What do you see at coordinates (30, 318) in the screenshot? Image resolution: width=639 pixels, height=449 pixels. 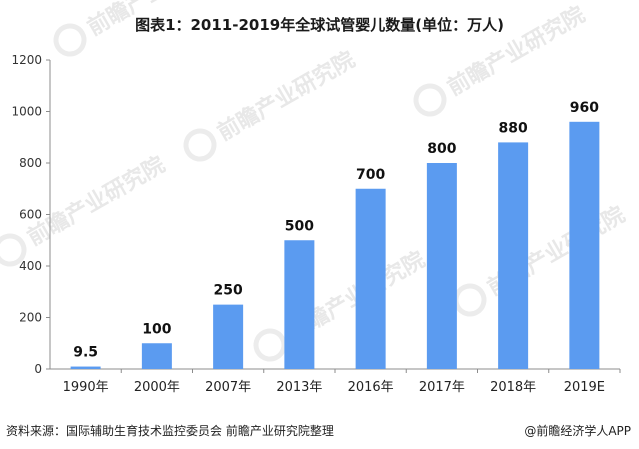 I see `y-tick-label: 200` at bounding box center [30, 318].